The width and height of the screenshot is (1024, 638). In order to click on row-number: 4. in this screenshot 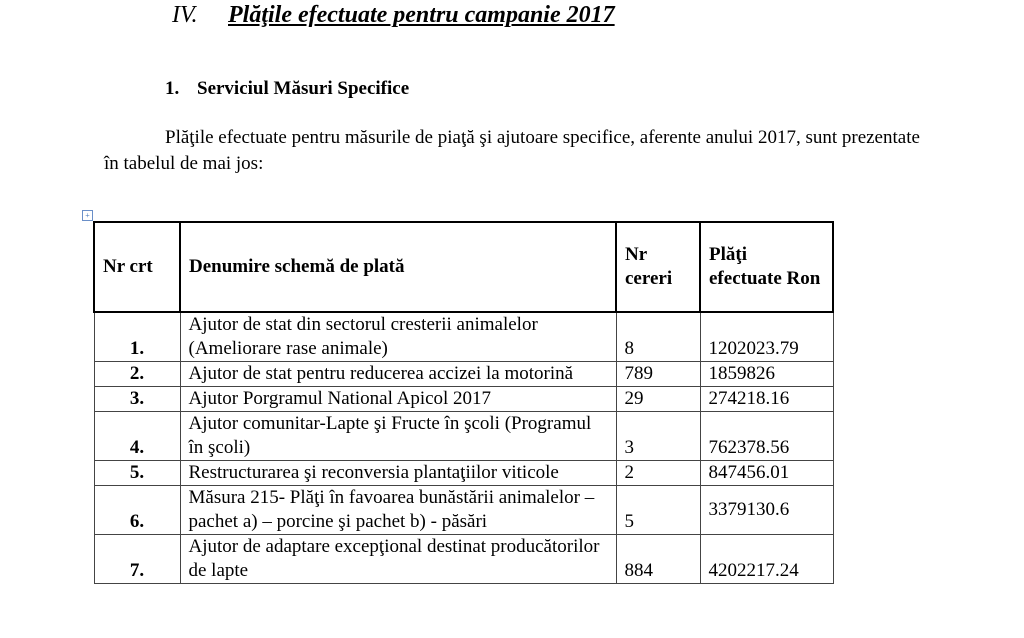, I will do `click(137, 436)`.